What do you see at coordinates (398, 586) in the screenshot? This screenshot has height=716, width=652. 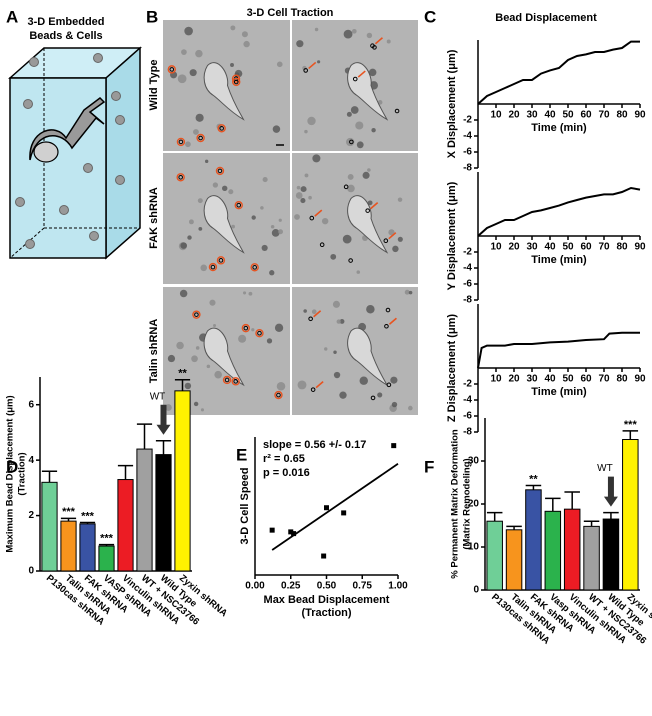 I see `x-tick-label: 1.00` at bounding box center [398, 586].